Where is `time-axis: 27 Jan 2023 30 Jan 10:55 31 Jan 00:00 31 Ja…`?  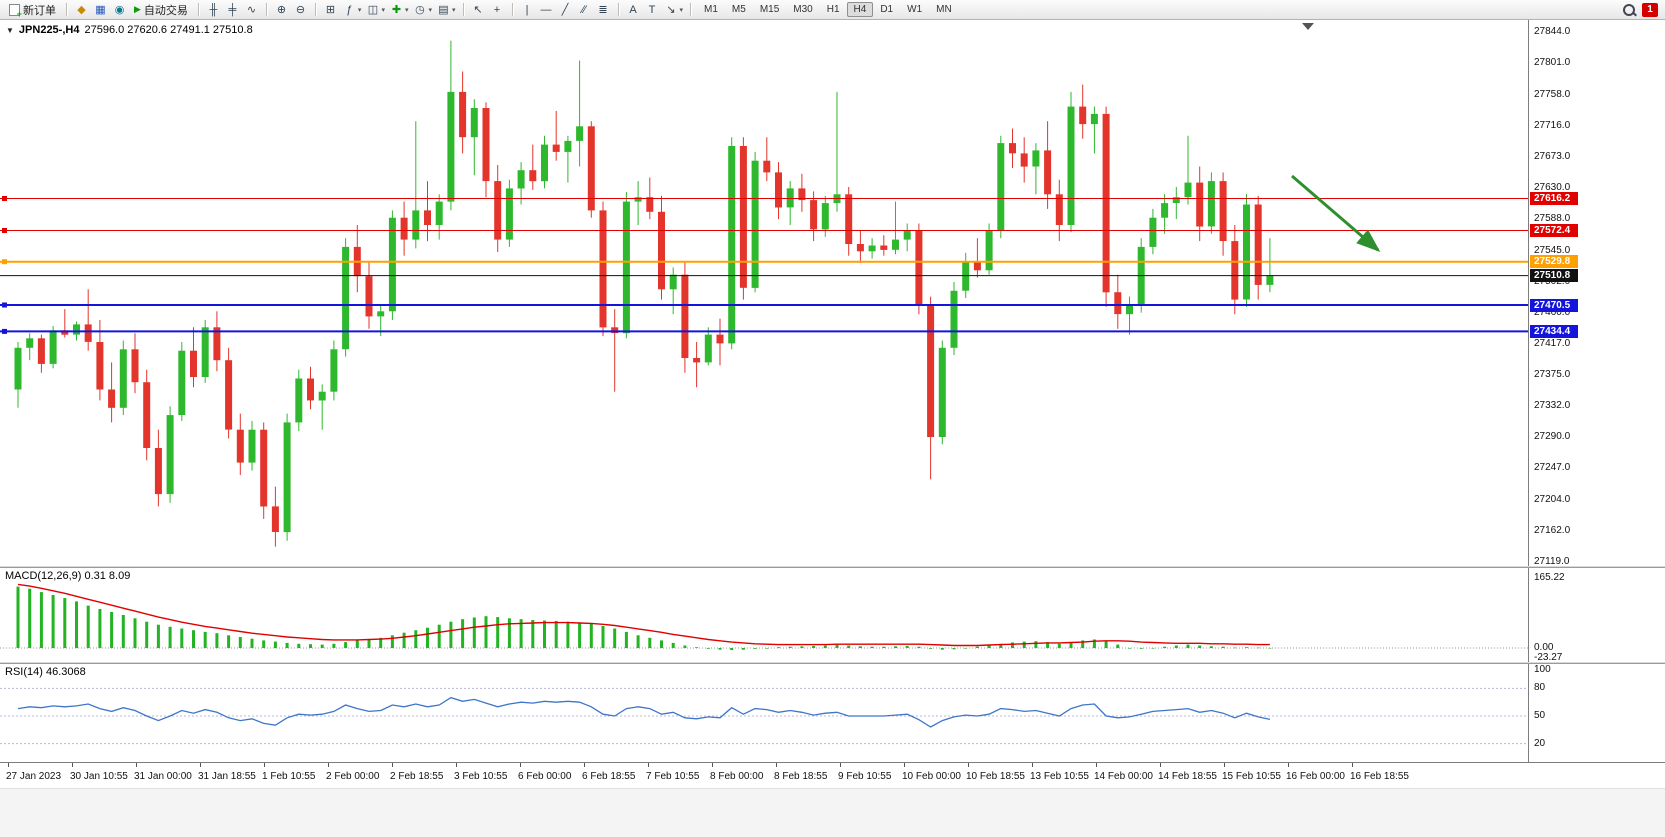
time-axis: 27 Jan 2023 30 Jan 10:55 31 Jan 00:00 31 Ja… is located at coordinates (832, 775).